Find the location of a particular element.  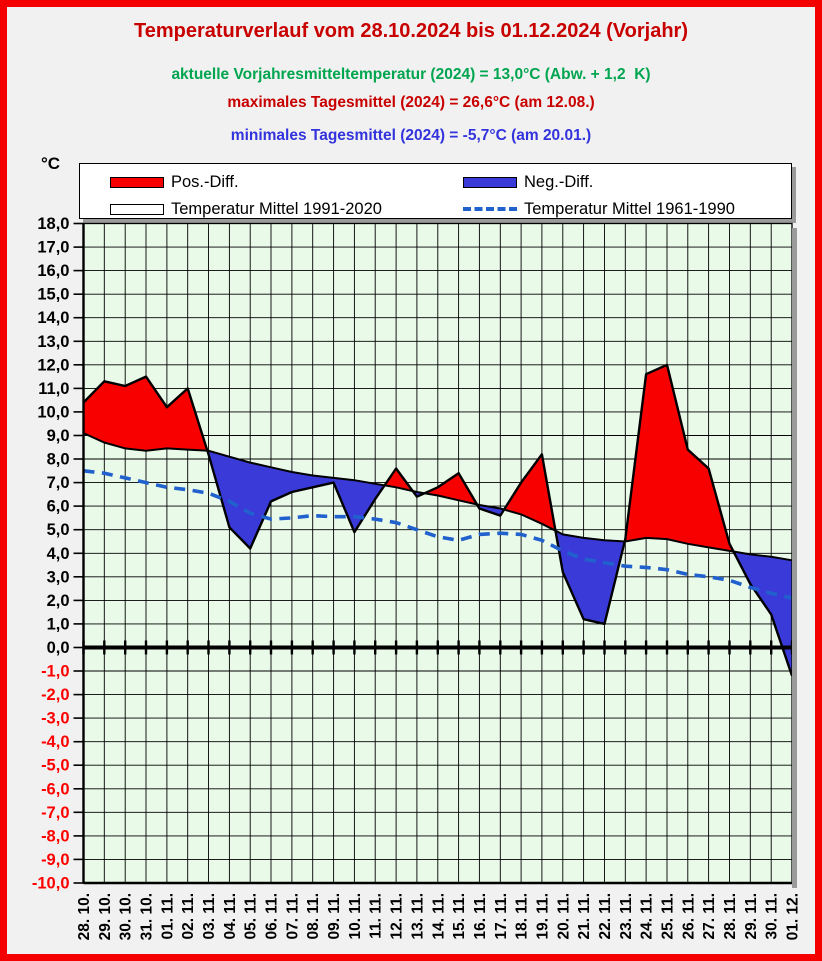

svg-text: 20. 11. is located at coordinates (563, 916).